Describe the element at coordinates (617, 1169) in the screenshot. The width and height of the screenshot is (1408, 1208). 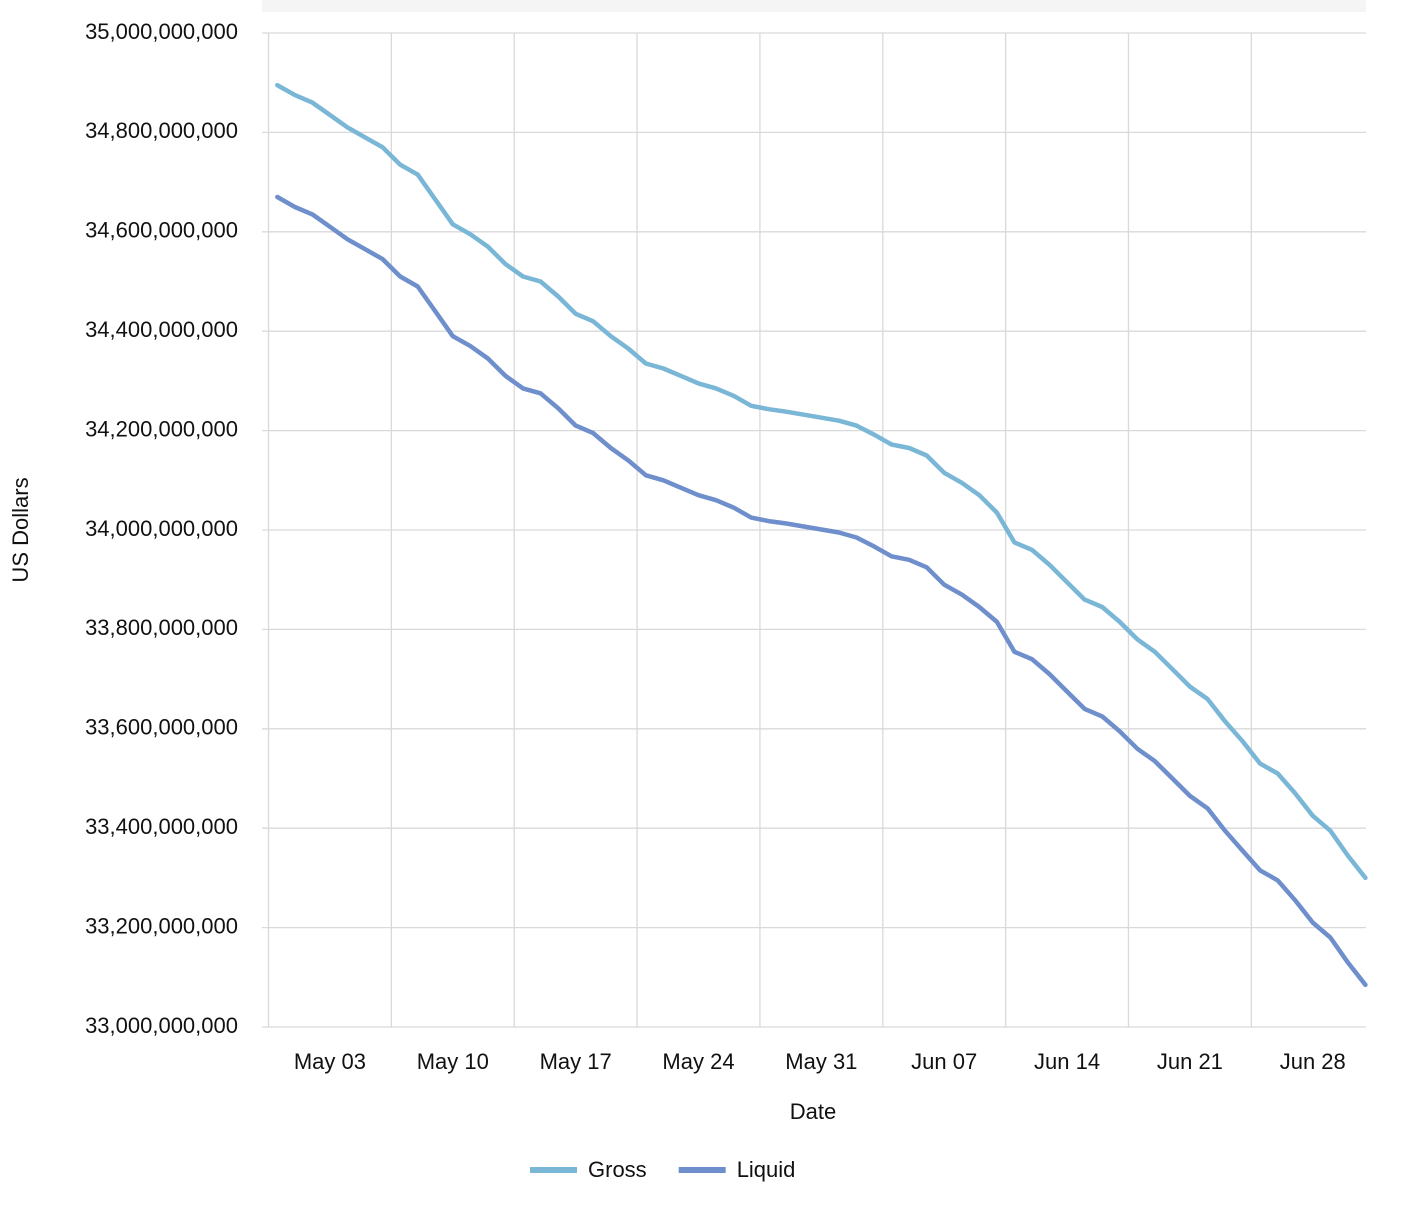
I see `legend-label: Gross` at that location.